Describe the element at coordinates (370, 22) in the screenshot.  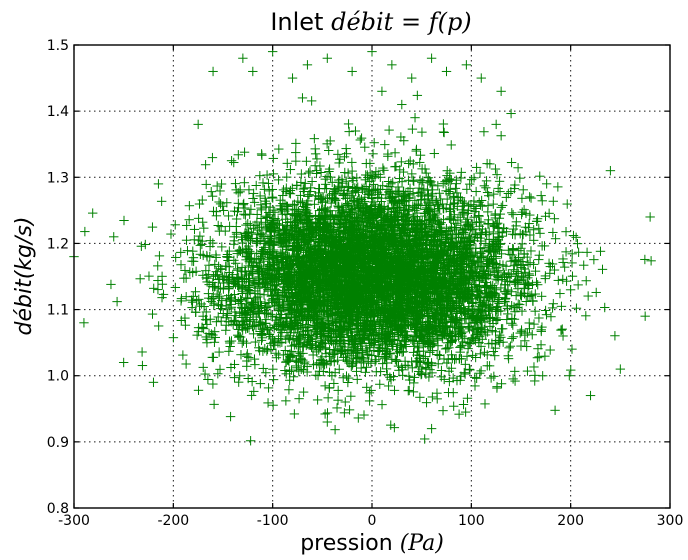
I see `chart-title: Inlet débit = f(p)` at that location.